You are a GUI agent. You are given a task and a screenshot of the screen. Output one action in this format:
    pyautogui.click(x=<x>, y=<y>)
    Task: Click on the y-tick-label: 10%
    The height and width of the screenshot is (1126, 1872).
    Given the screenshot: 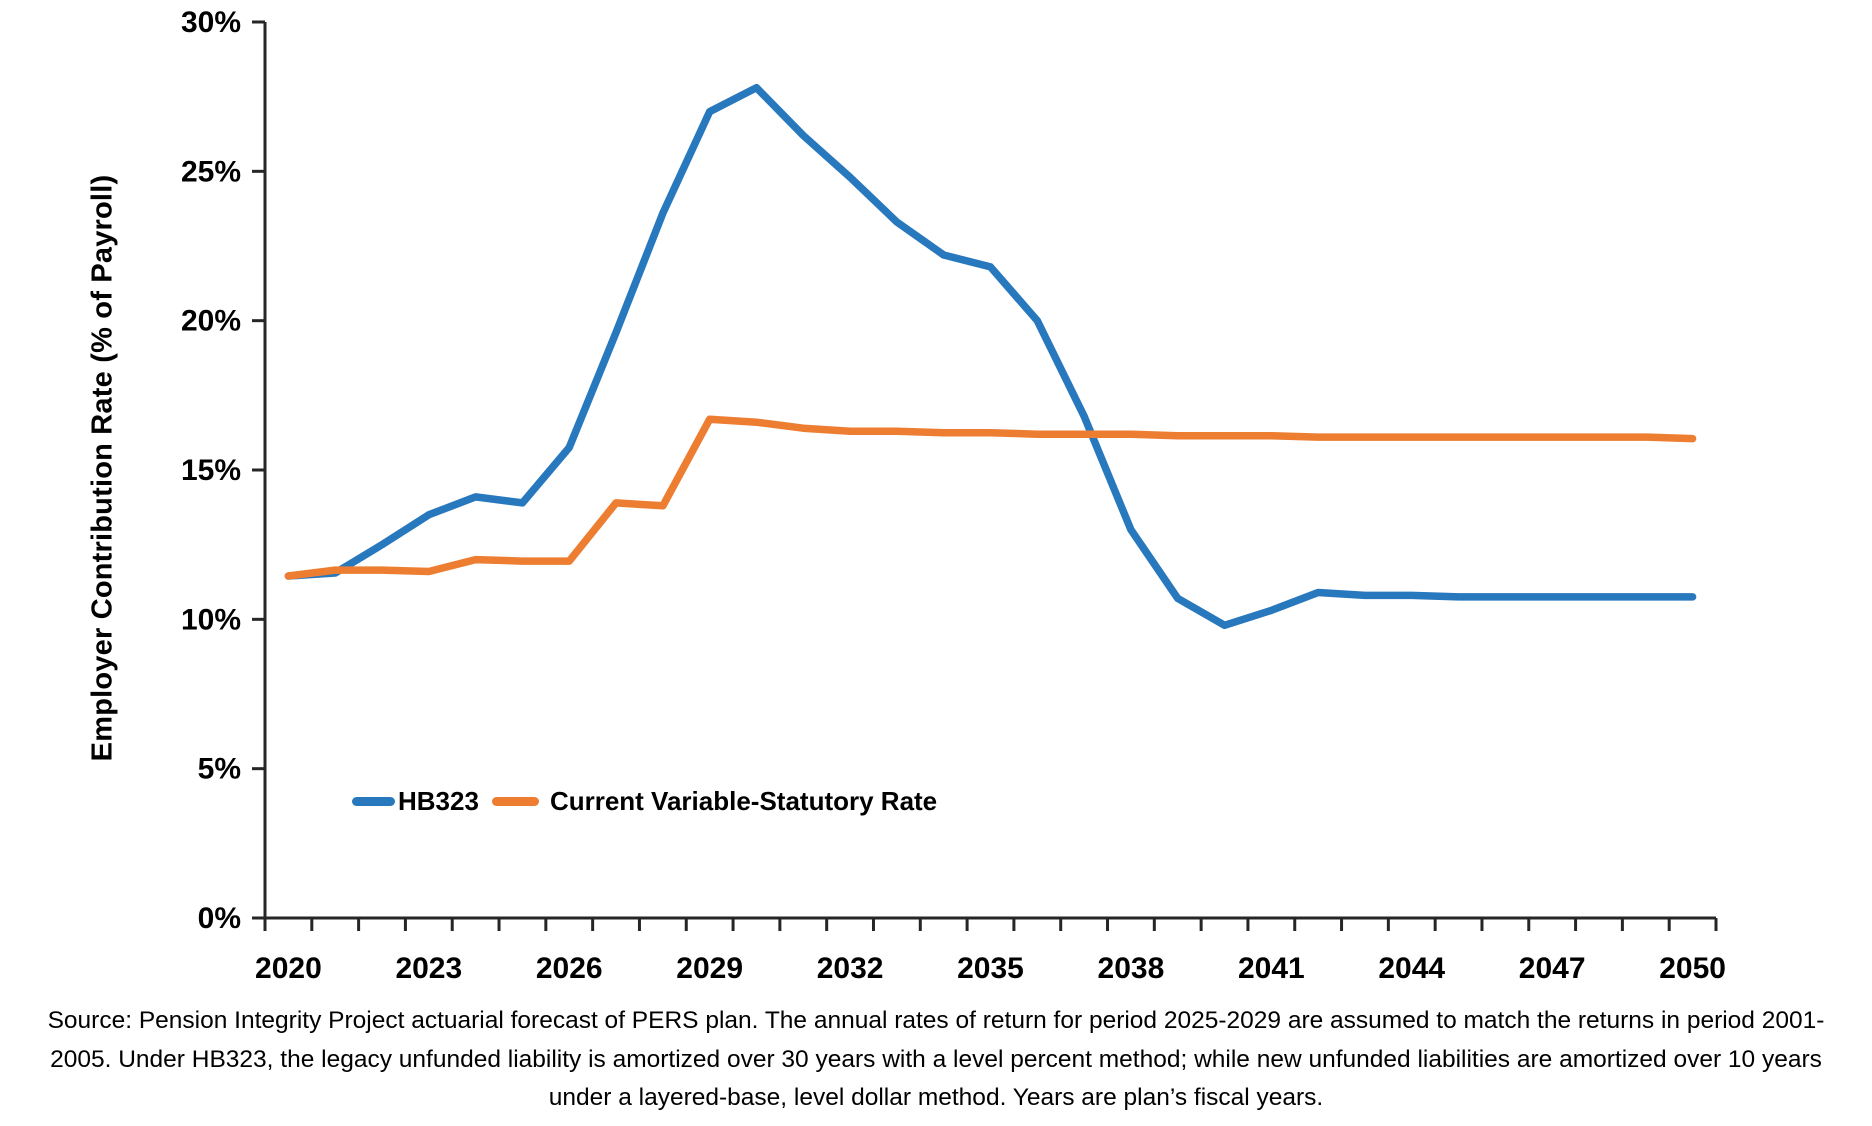 What is the action you would take?
    pyautogui.click(x=211, y=619)
    